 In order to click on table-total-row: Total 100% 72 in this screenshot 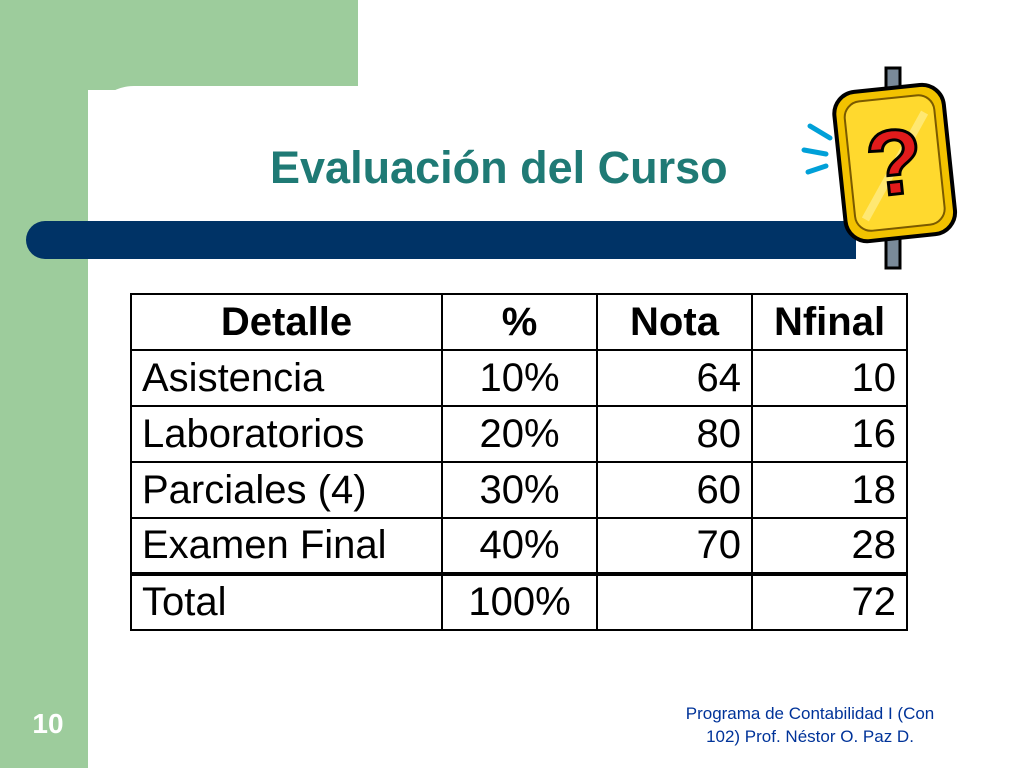, I will do `click(519, 601)`.